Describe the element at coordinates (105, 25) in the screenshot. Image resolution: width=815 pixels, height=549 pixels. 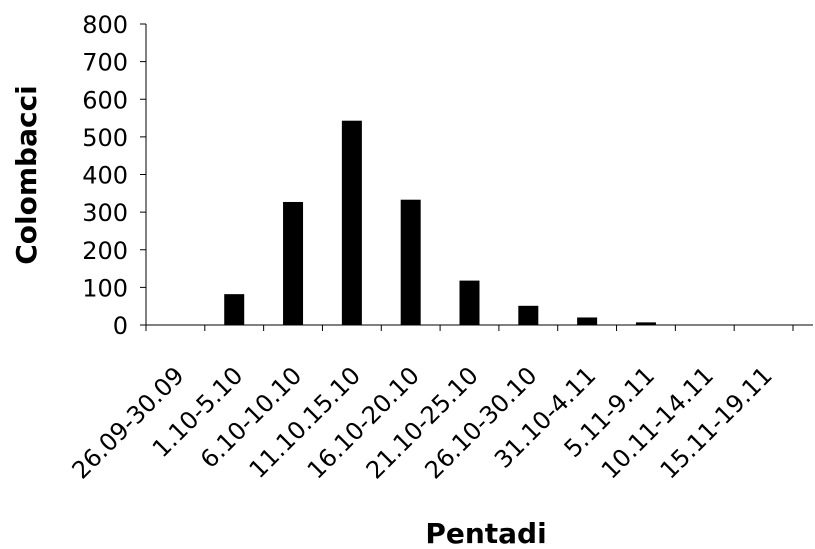
I see `y-tick-label: 800` at that location.